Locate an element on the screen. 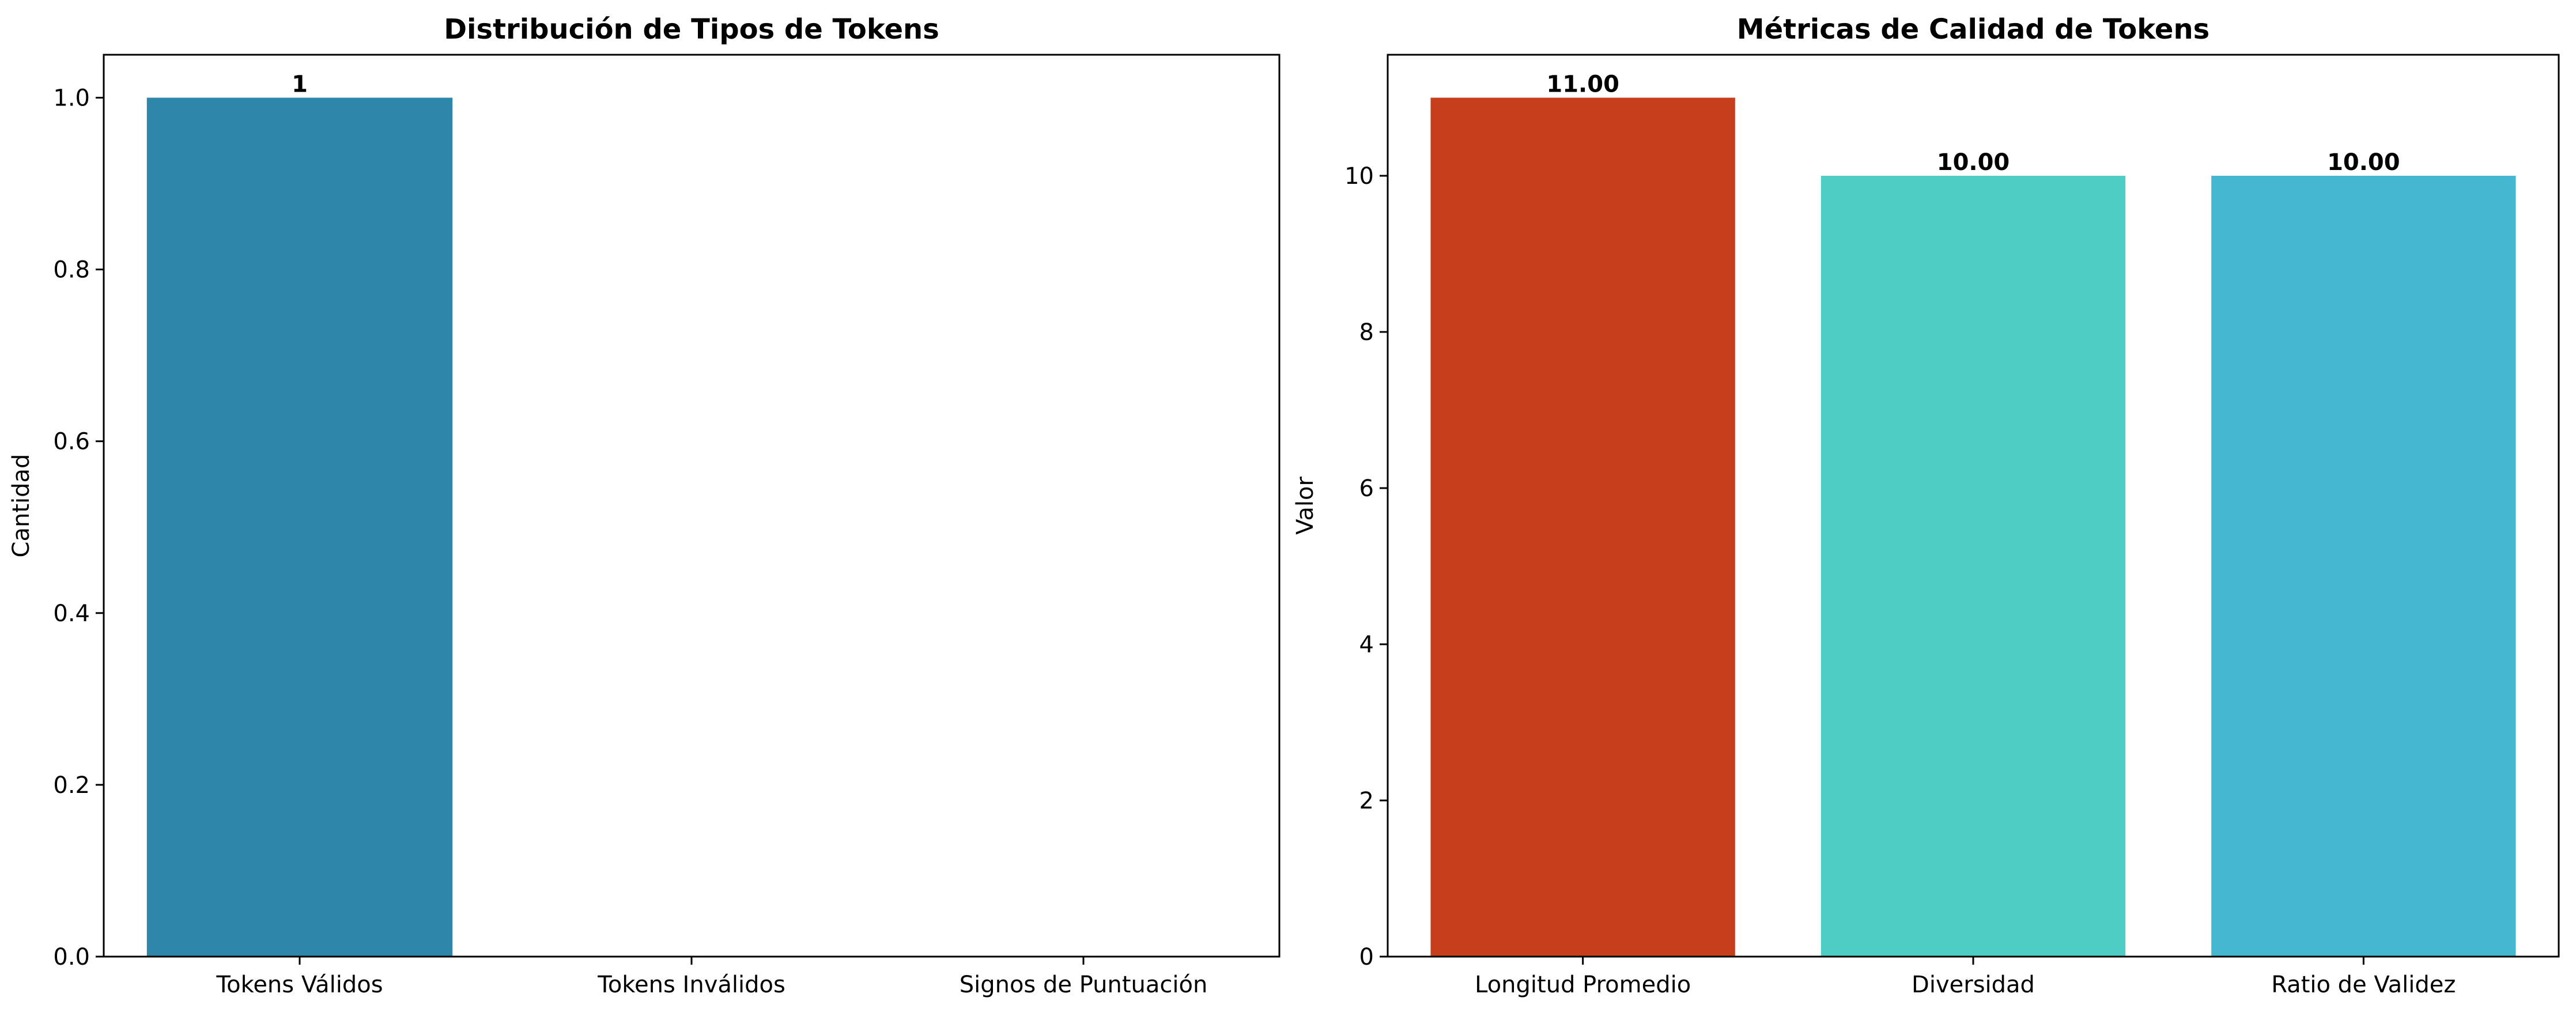 The width and height of the screenshot is (2576, 1020). y-tick-label: 6 is located at coordinates (1366, 489).